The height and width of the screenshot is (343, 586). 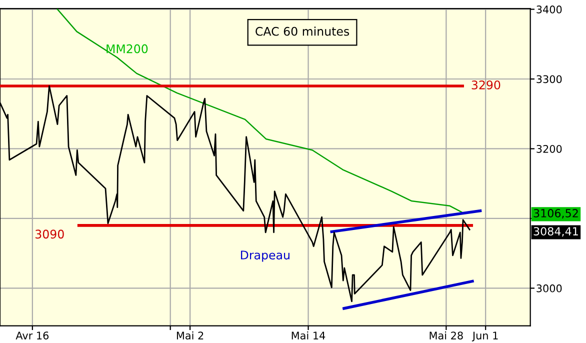 What do you see at coordinates (556, 232) in the screenshot?
I see `text: 3084,41` at bounding box center [556, 232].